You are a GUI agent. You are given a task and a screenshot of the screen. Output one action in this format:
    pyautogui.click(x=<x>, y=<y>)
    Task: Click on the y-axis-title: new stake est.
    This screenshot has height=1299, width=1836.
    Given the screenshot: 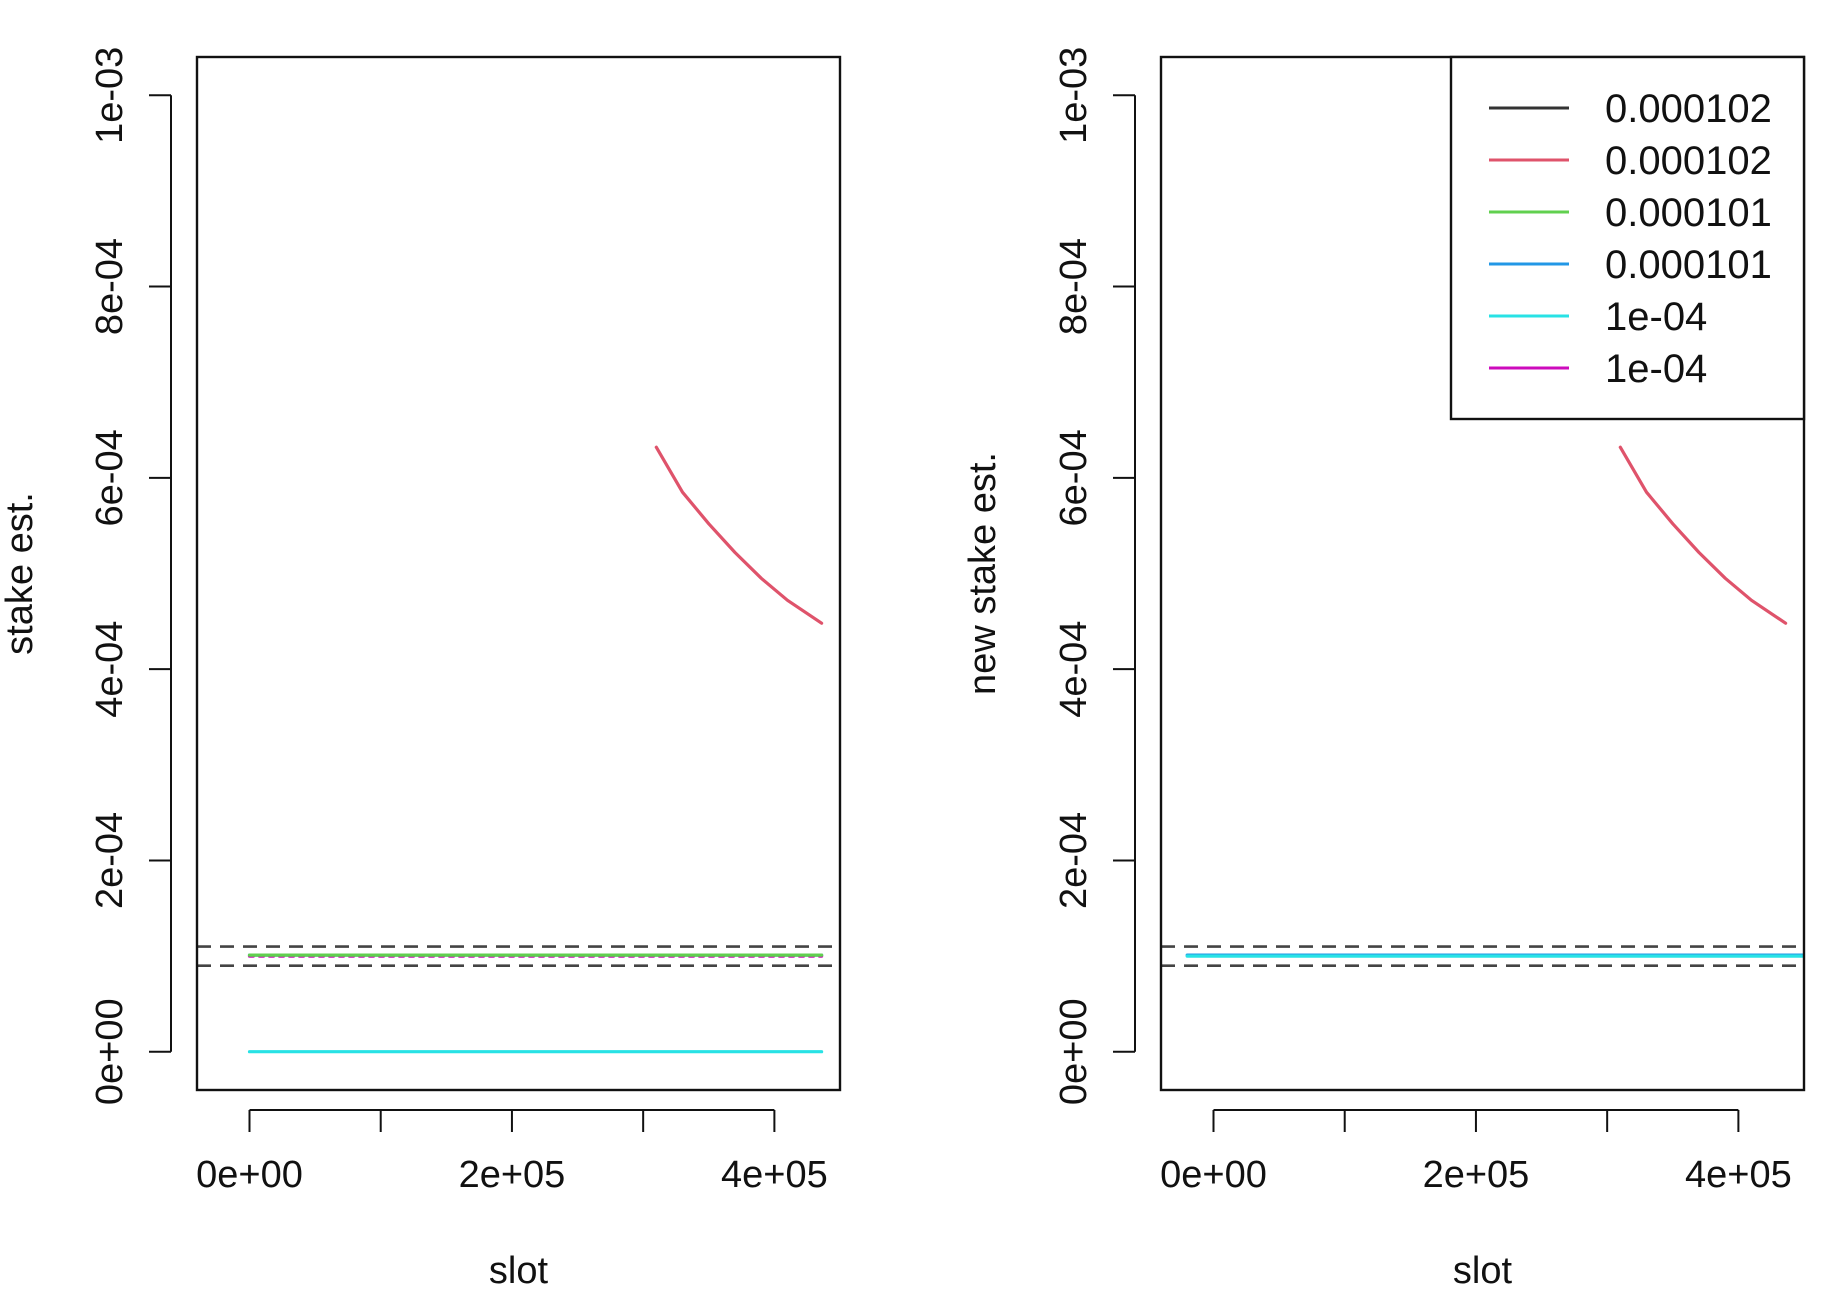 What is the action you would take?
    pyautogui.click(x=983, y=573)
    